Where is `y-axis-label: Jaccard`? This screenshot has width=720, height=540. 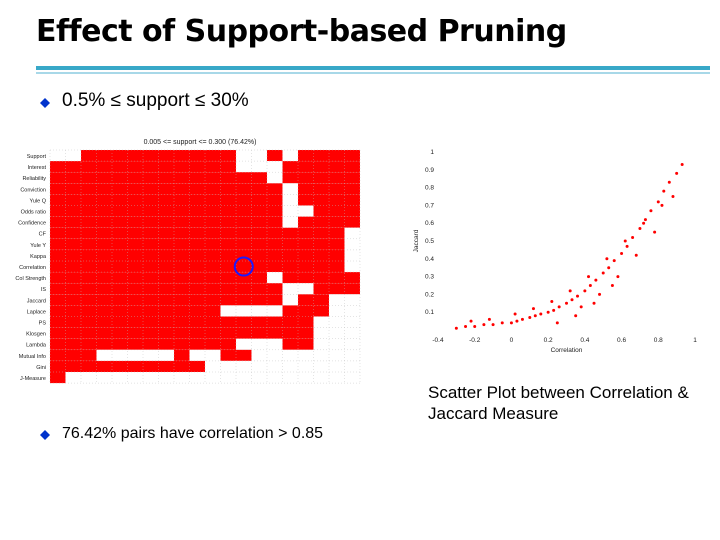 y-axis-label: Jaccard is located at coordinates (416, 240).